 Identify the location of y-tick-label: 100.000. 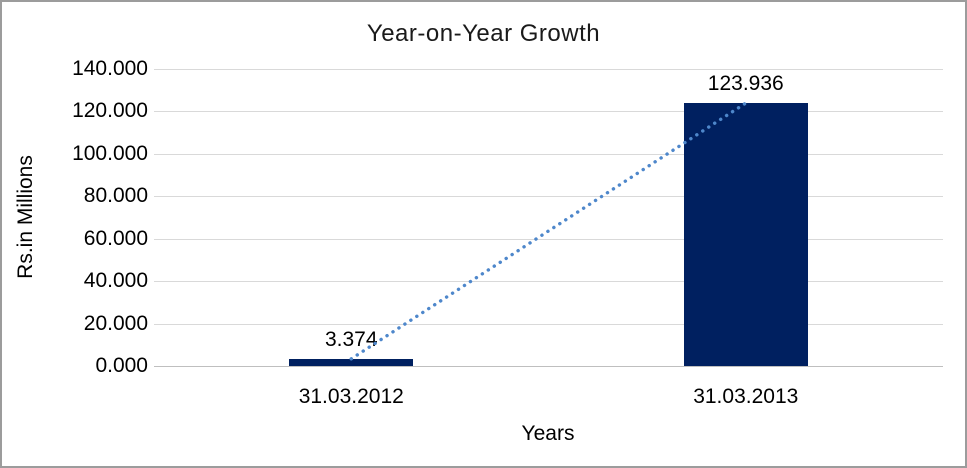
(110, 153).